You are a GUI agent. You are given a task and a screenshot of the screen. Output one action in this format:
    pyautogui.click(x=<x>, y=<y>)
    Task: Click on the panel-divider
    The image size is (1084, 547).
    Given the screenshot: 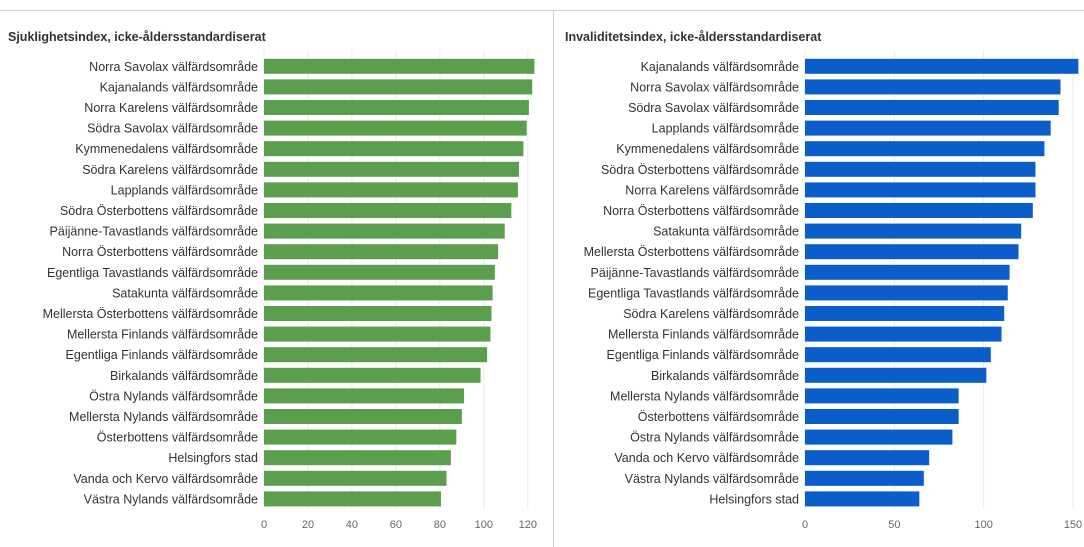 What is the action you would take?
    pyautogui.click(x=553, y=278)
    